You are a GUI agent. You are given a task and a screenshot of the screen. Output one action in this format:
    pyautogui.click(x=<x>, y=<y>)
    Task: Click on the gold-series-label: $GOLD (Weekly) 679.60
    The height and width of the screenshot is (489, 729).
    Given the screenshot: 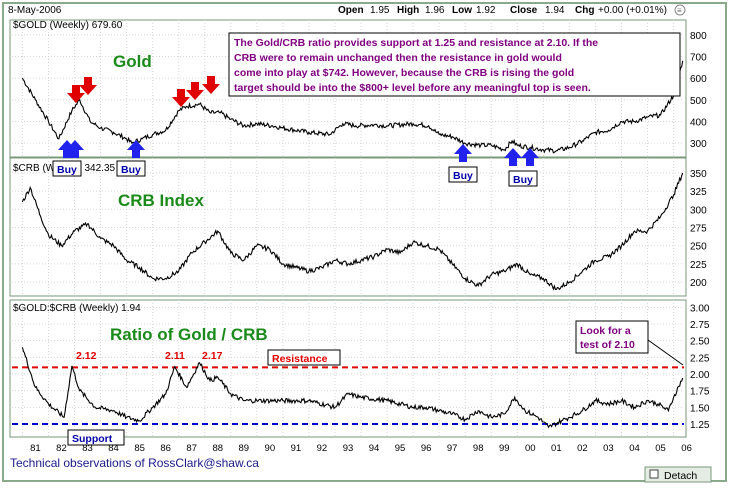 What is the action you would take?
    pyautogui.click(x=68, y=25)
    